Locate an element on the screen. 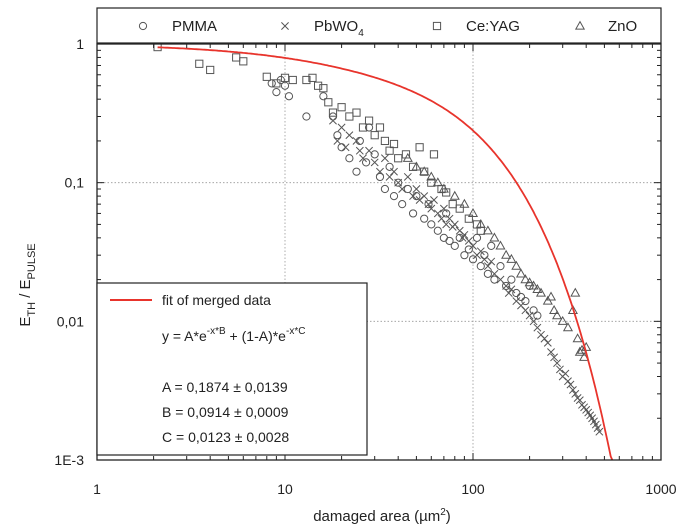  fit-param-c: C = 0,0123 ± 0,0028 is located at coordinates (225, 437).